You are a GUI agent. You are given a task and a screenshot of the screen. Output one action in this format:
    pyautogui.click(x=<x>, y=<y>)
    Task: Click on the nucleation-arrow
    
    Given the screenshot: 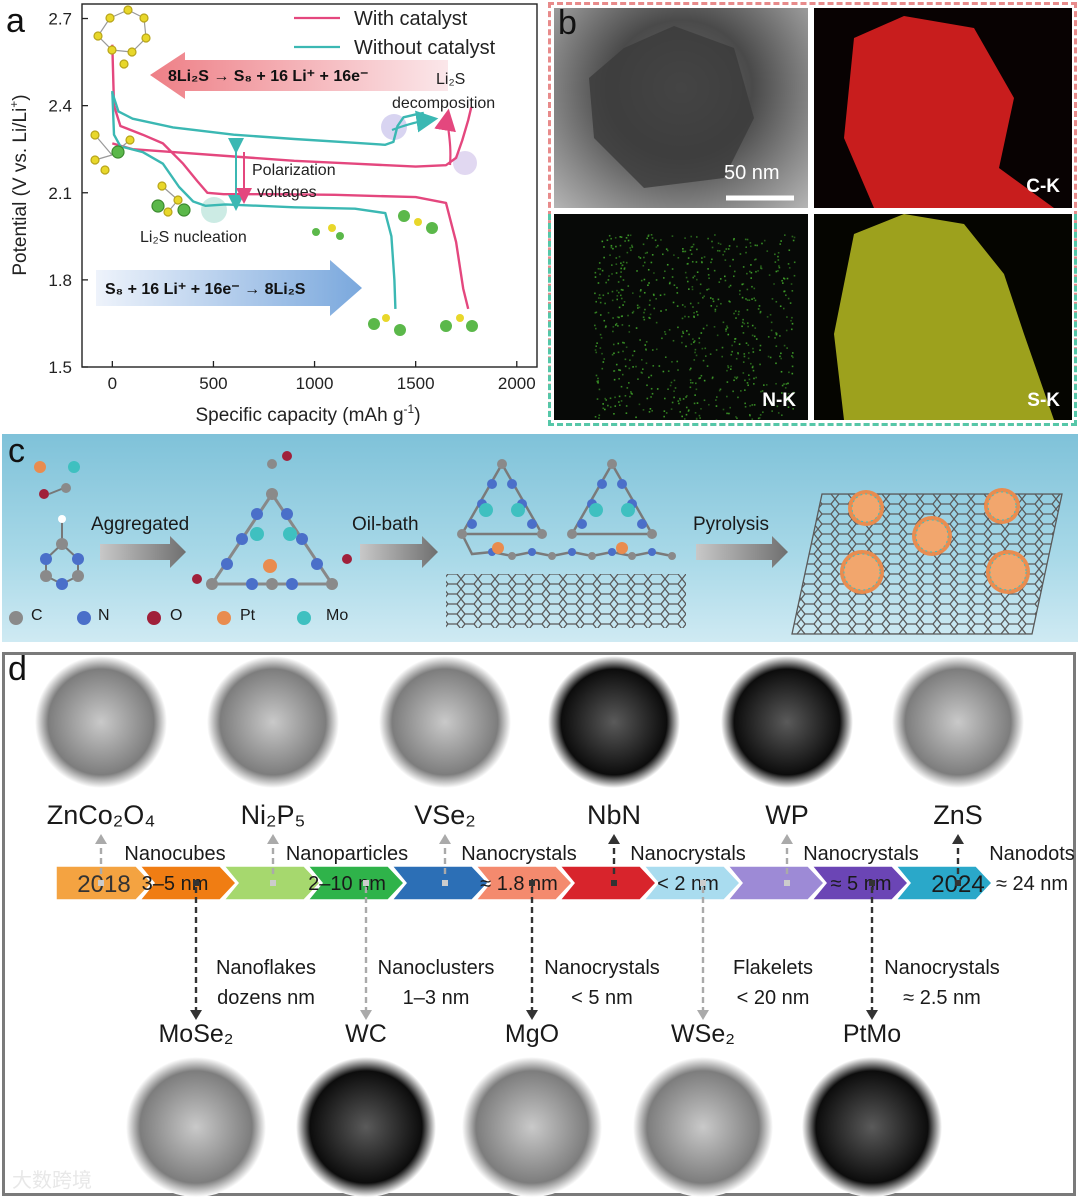 What is the action you would take?
    pyautogui.click(x=229, y=288)
    